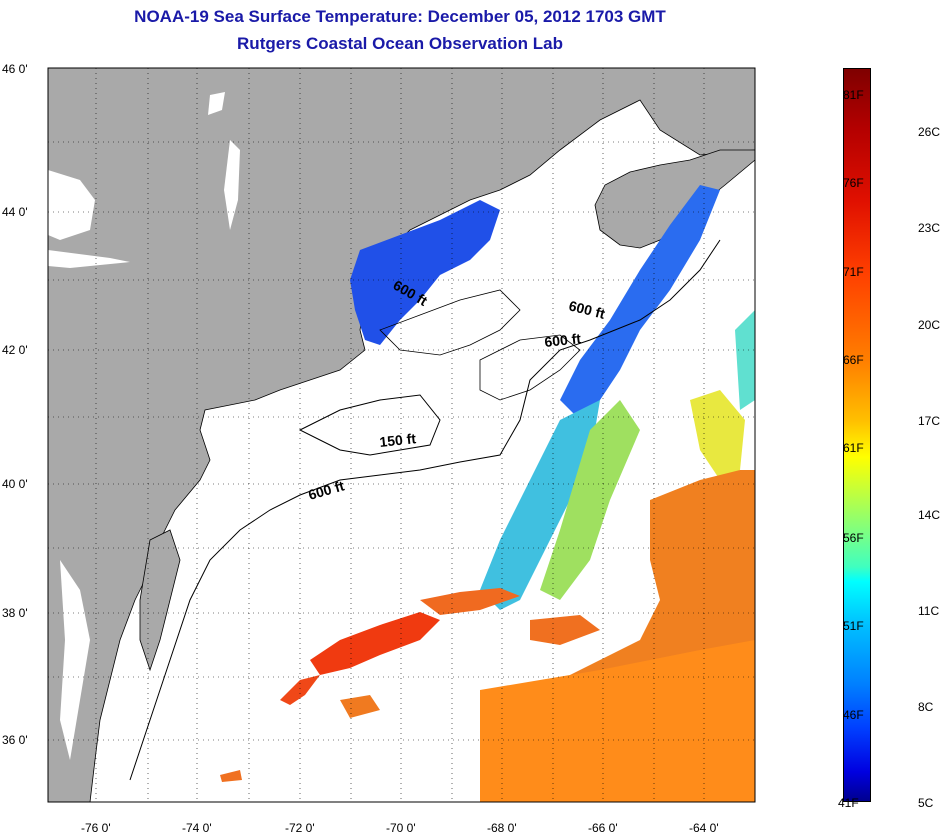  What do you see at coordinates (216, 103) in the screenshot?
I see `lake-inland` at bounding box center [216, 103].